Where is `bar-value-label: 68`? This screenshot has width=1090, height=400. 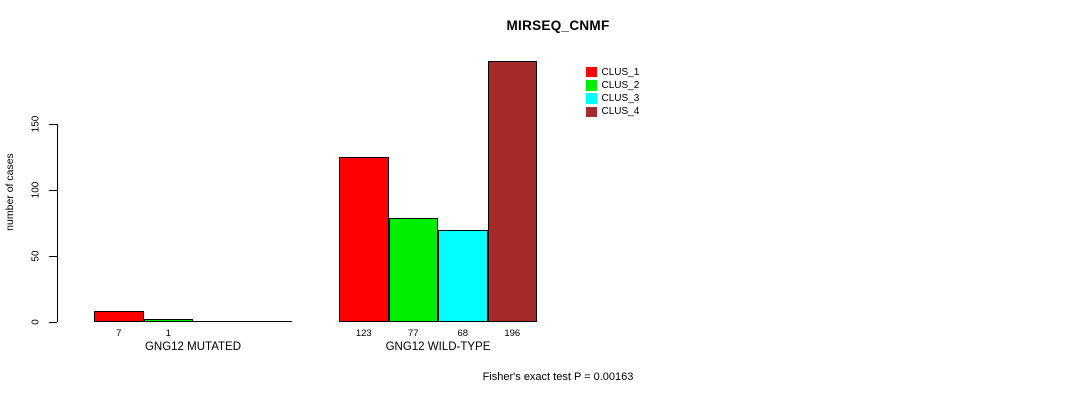 bar-value-label: 68 is located at coordinates (463, 333).